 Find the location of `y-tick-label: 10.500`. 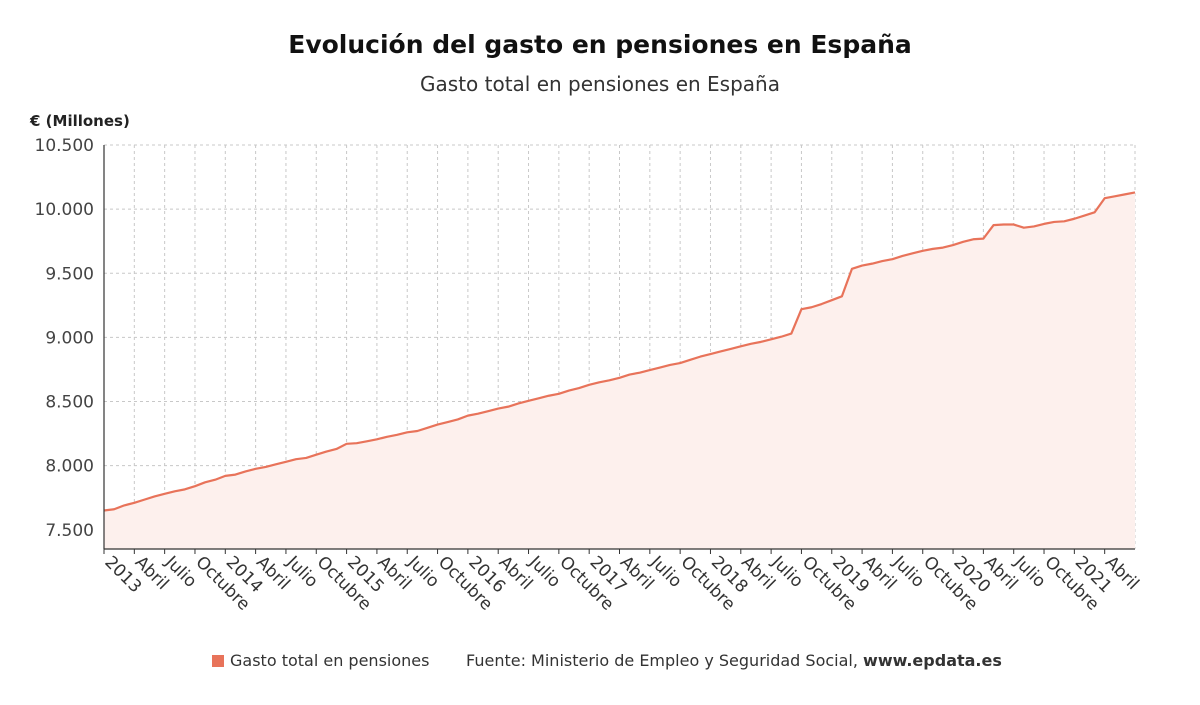

y-tick-label: 10.500 is located at coordinates (64, 146).